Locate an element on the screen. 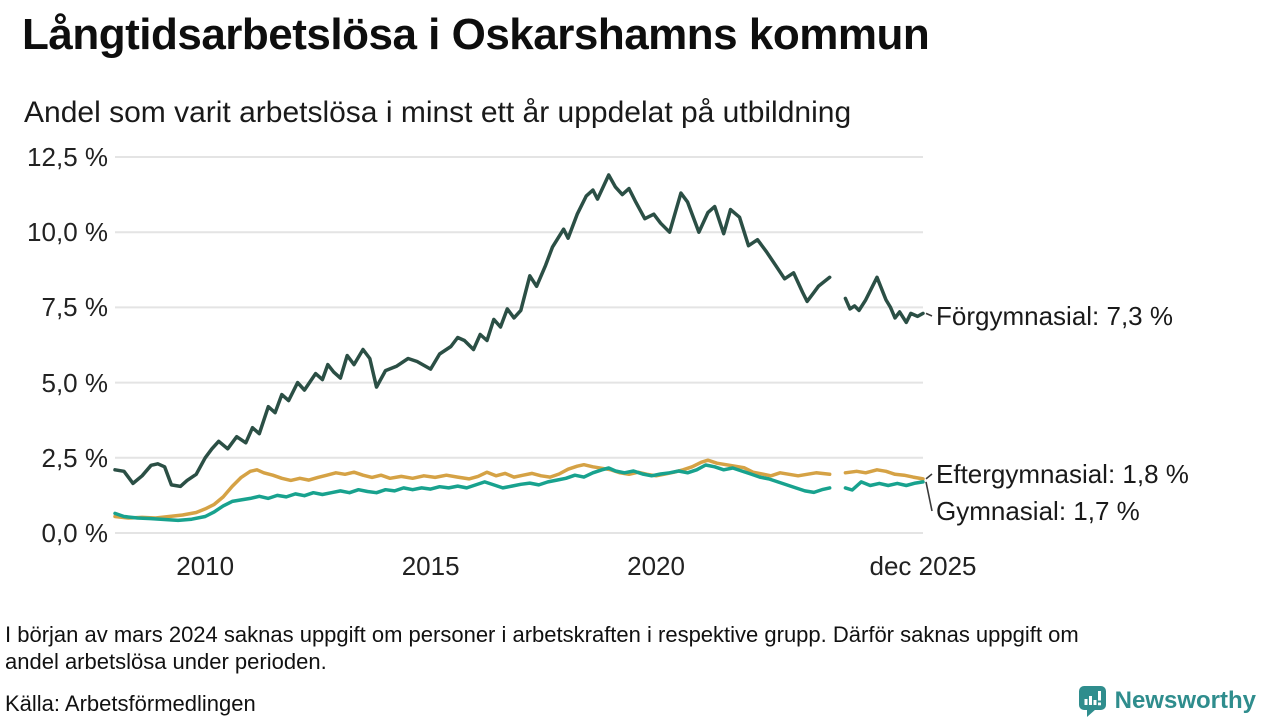 Image resolution: width=1280 pixels, height=720 pixels. series-end-label-gymnasial: Gymnasial: 1,7 % is located at coordinates (1038, 511).